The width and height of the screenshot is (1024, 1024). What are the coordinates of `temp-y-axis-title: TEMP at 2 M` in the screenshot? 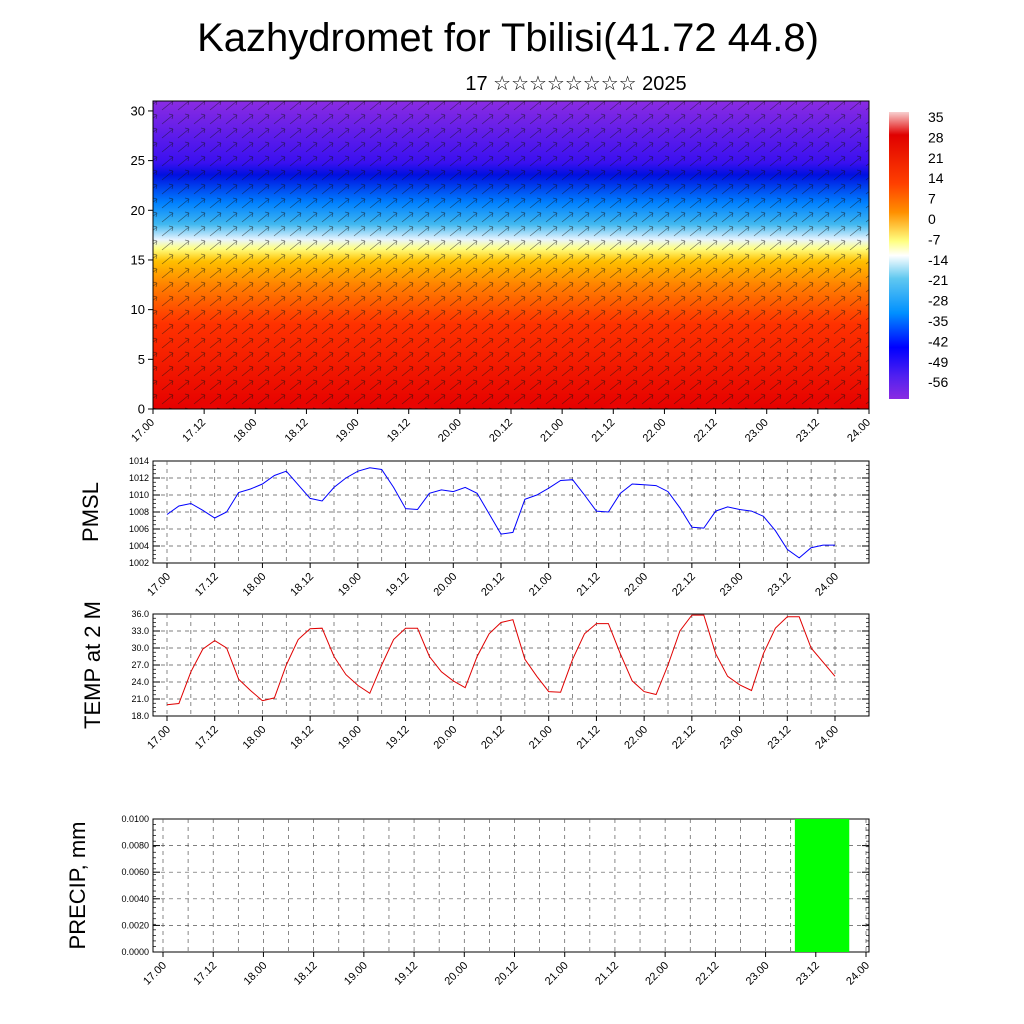 It's located at (92, 665).